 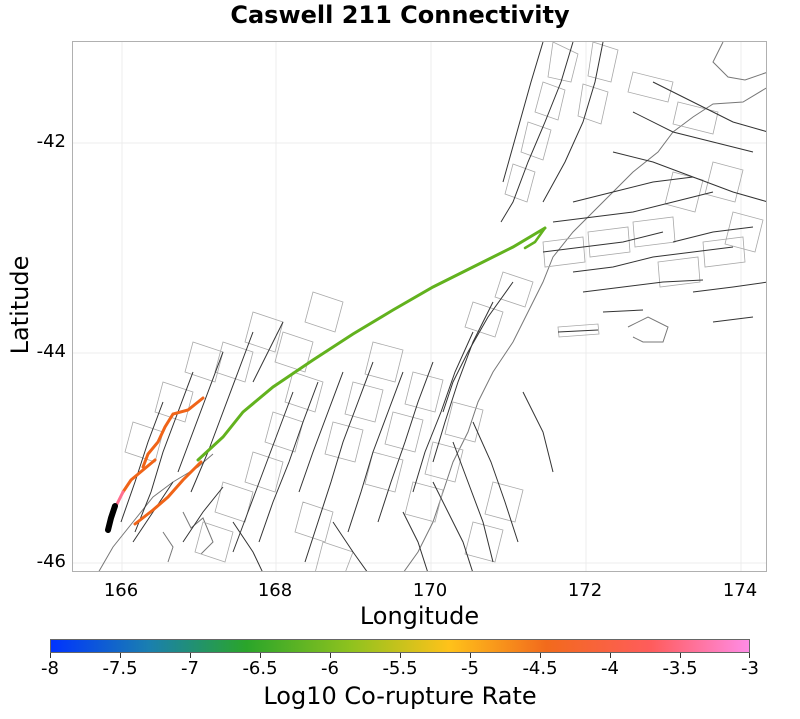 What do you see at coordinates (260, 668) in the screenshot?
I see `colorbar-tick-label: -6.5` at bounding box center [260, 668].